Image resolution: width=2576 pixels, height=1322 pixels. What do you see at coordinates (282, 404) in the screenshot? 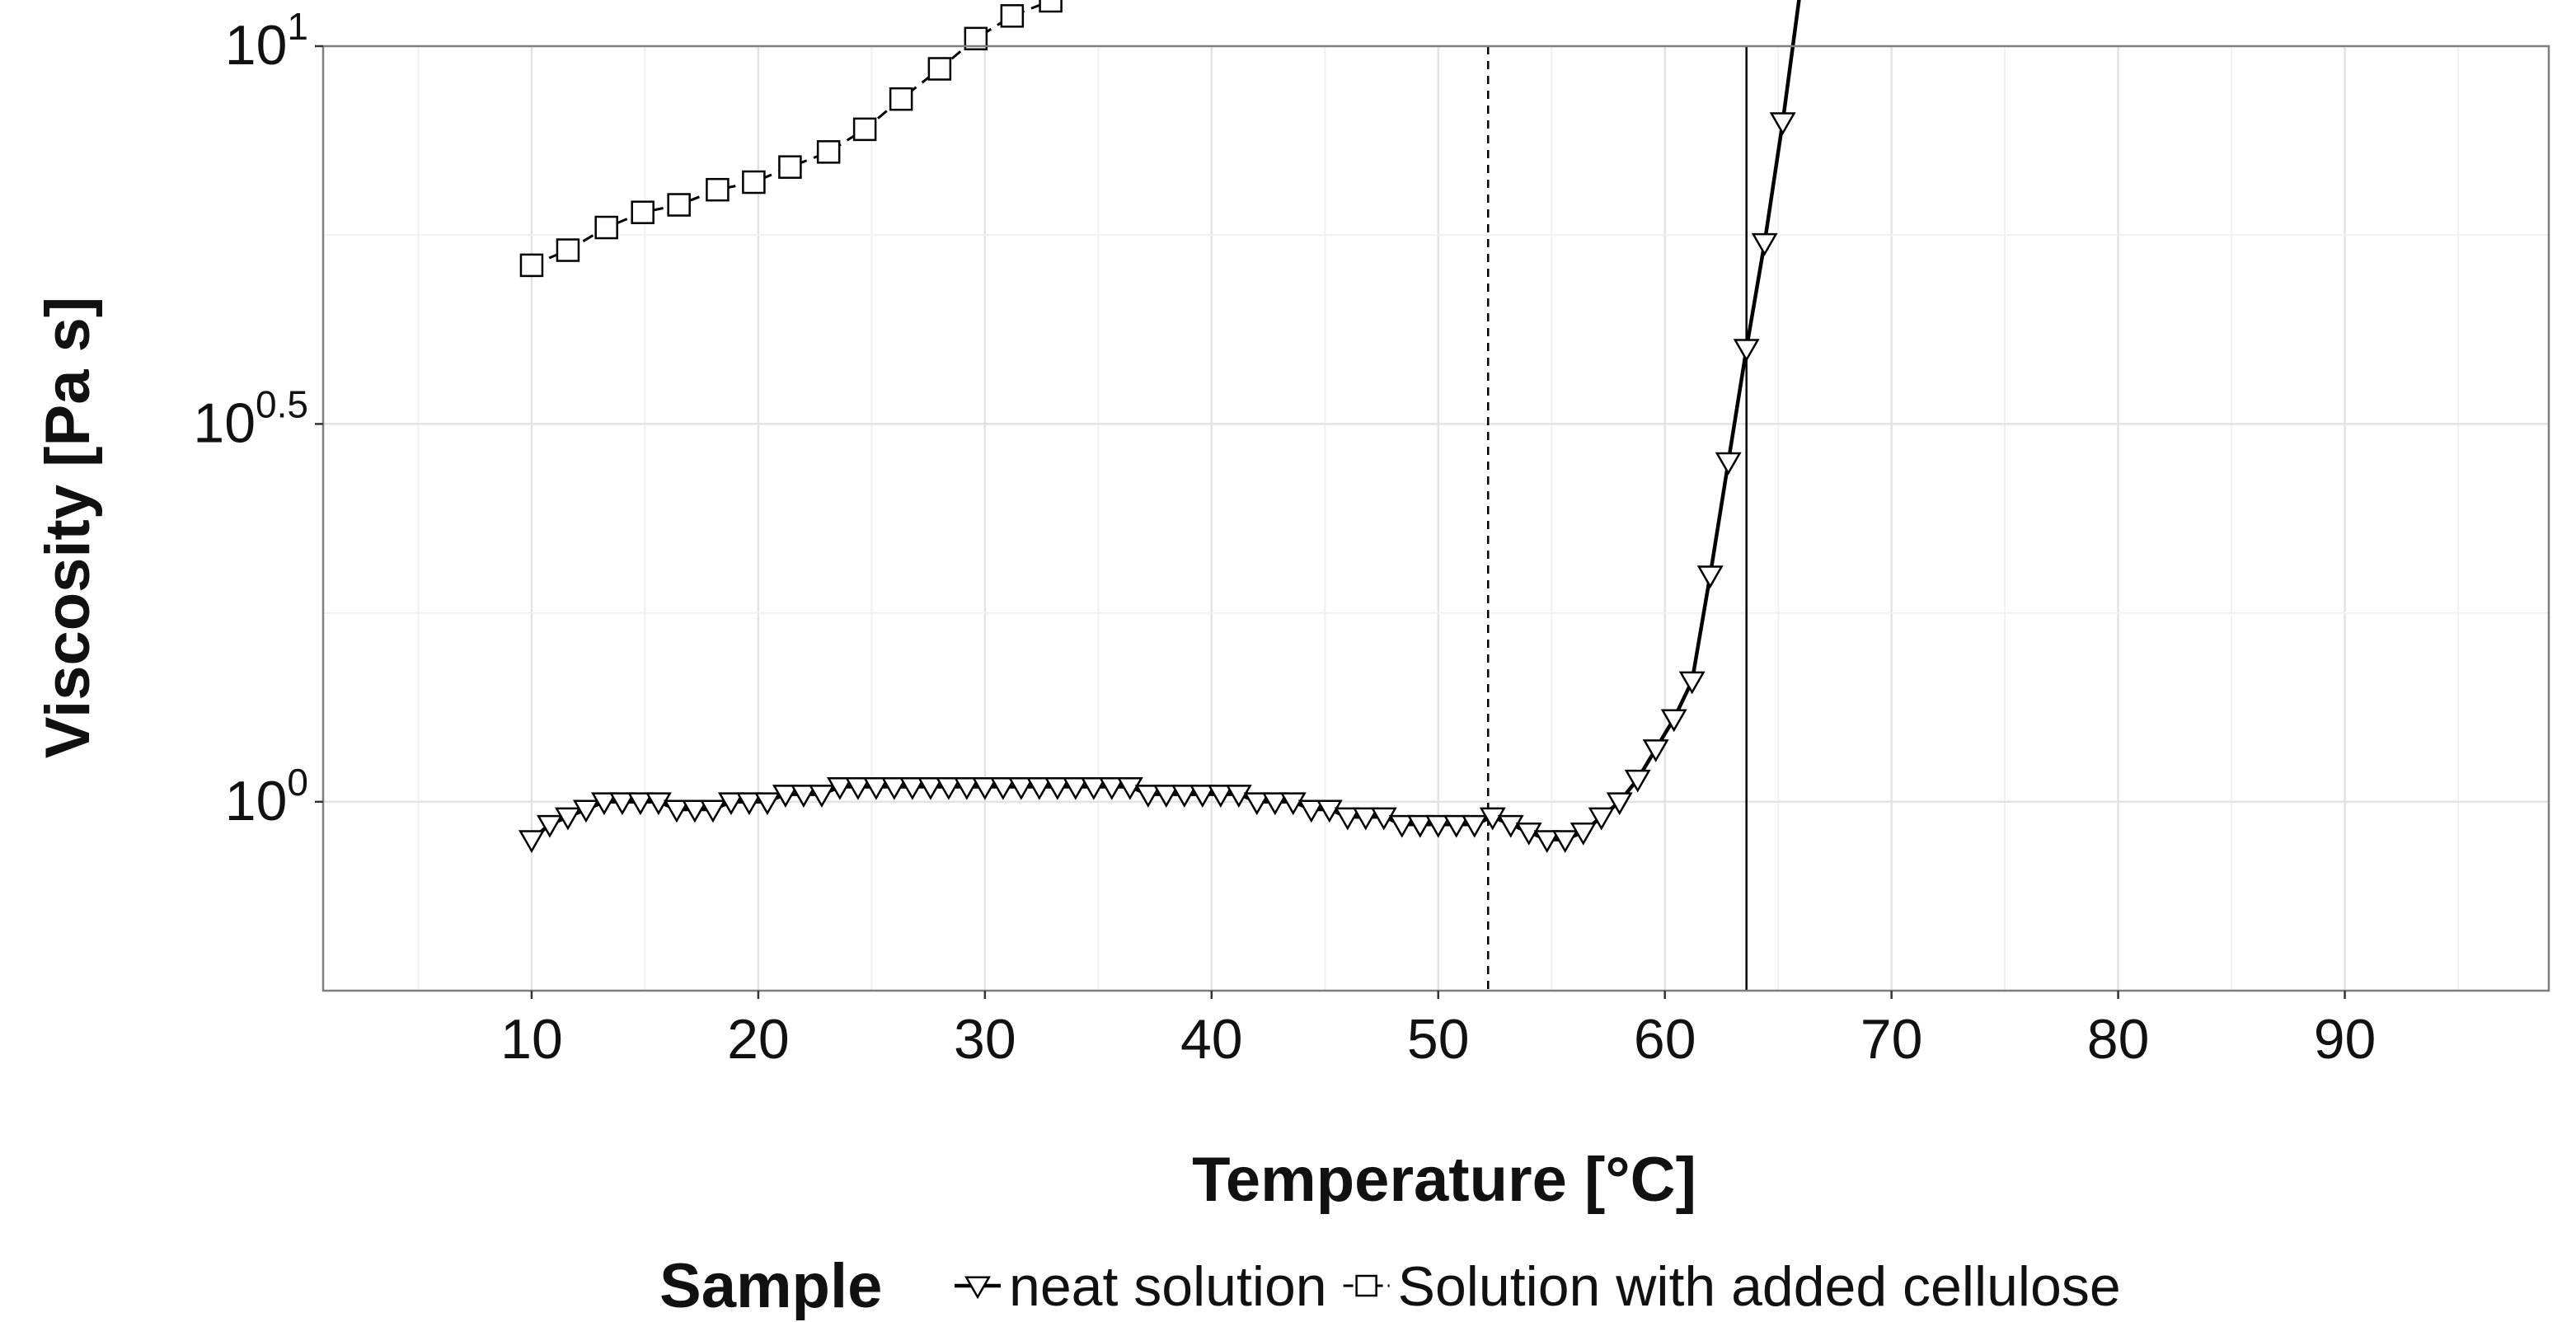
I see `y-tick-exponent: 0.5` at bounding box center [282, 404].